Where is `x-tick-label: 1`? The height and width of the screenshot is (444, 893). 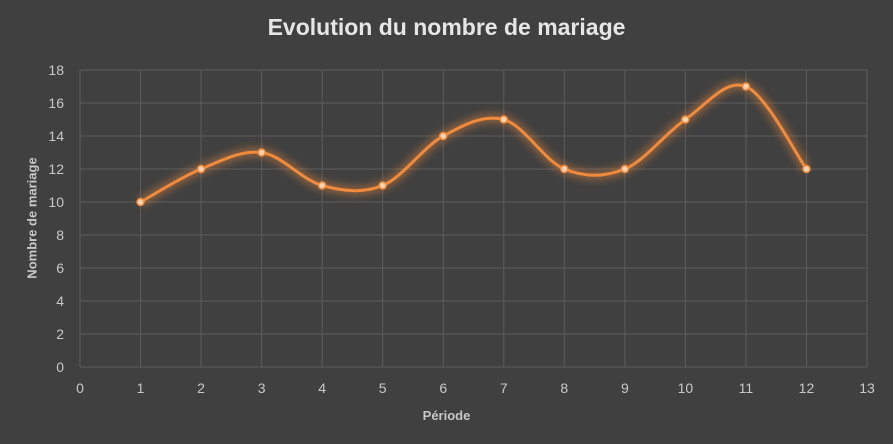 x-tick-label: 1 is located at coordinates (141, 388).